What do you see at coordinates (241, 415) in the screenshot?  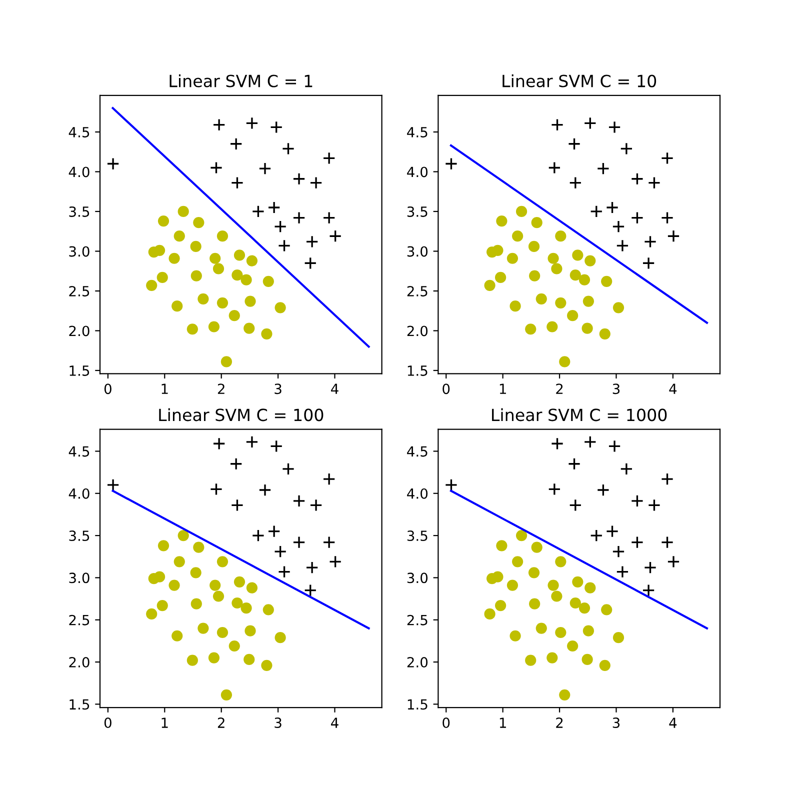 I see `chart-title: Linear SVM C = 100` at bounding box center [241, 415].